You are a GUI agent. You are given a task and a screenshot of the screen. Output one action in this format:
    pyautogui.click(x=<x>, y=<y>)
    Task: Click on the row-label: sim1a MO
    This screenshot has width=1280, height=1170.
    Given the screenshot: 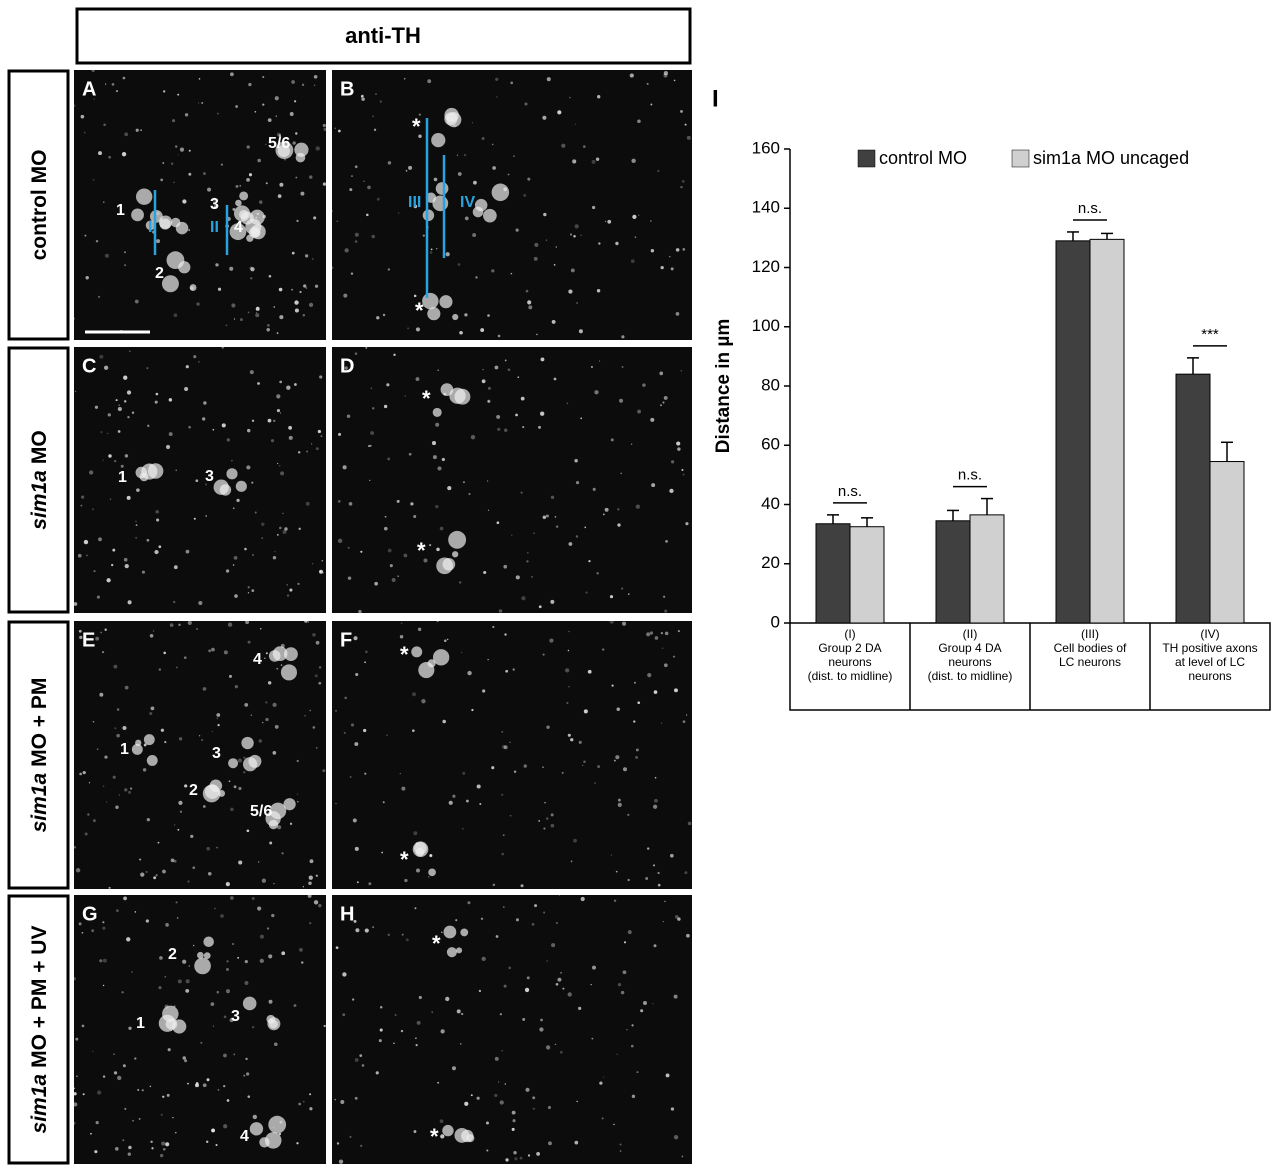 What is the action you would take?
    pyautogui.click(x=39, y=479)
    